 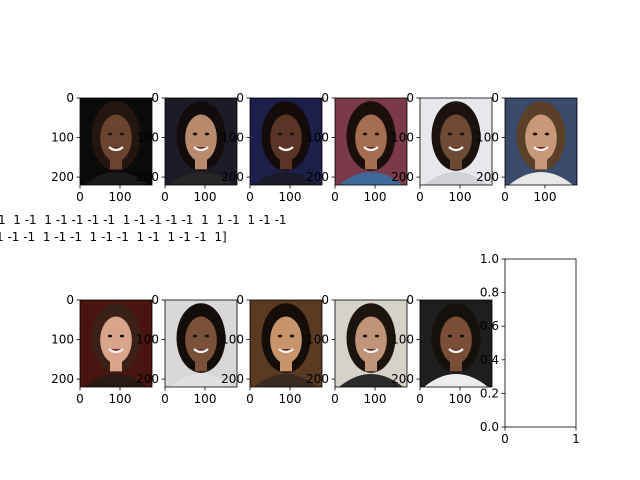 I want to click on empty-axes-panel: 0 1 0.0 0.2 0.4 0.6 0.8 1.0, so click(x=530, y=349).